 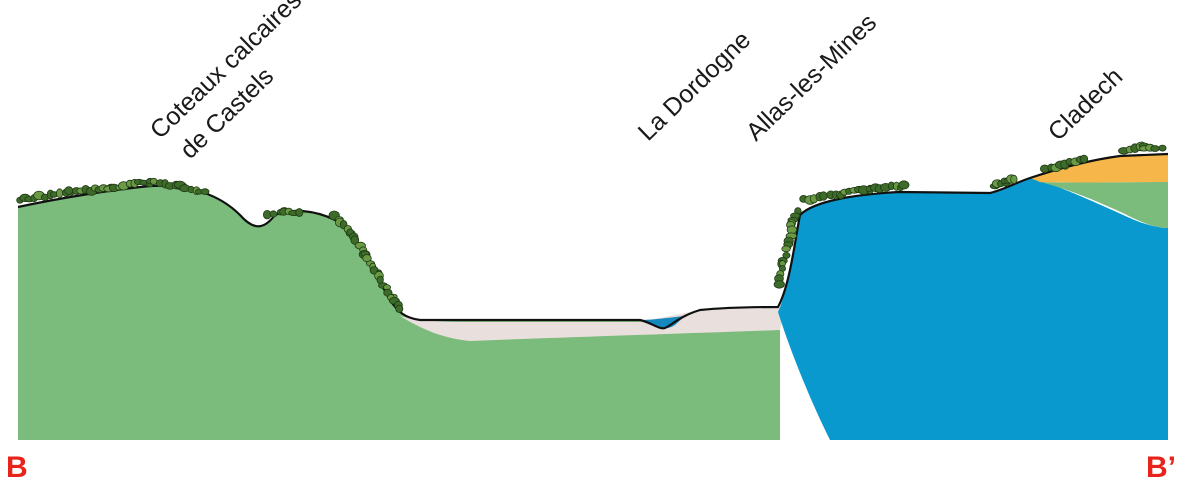 What do you see at coordinates (662, 322) in the screenshot?
I see `dordogne-river` at bounding box center [662, 322].